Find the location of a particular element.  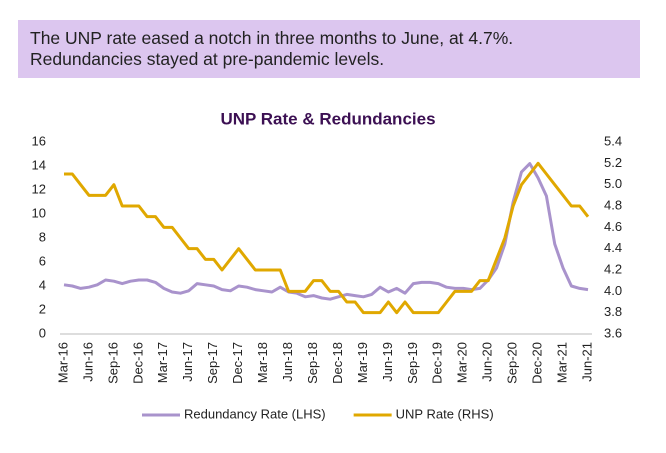

legend-label: Redundancy Rate (LHS) is located at coordinates (255, 413).